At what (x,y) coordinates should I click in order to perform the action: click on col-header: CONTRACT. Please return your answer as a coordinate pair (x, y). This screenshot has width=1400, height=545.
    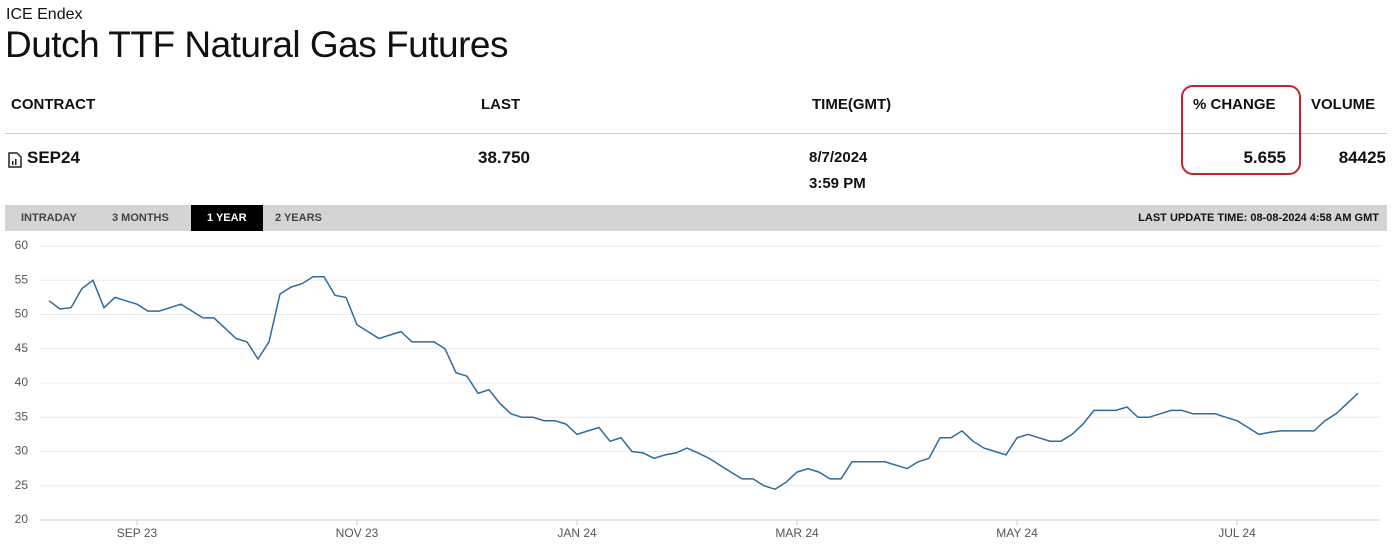
    Looking at the image, I should click on (53, 104).